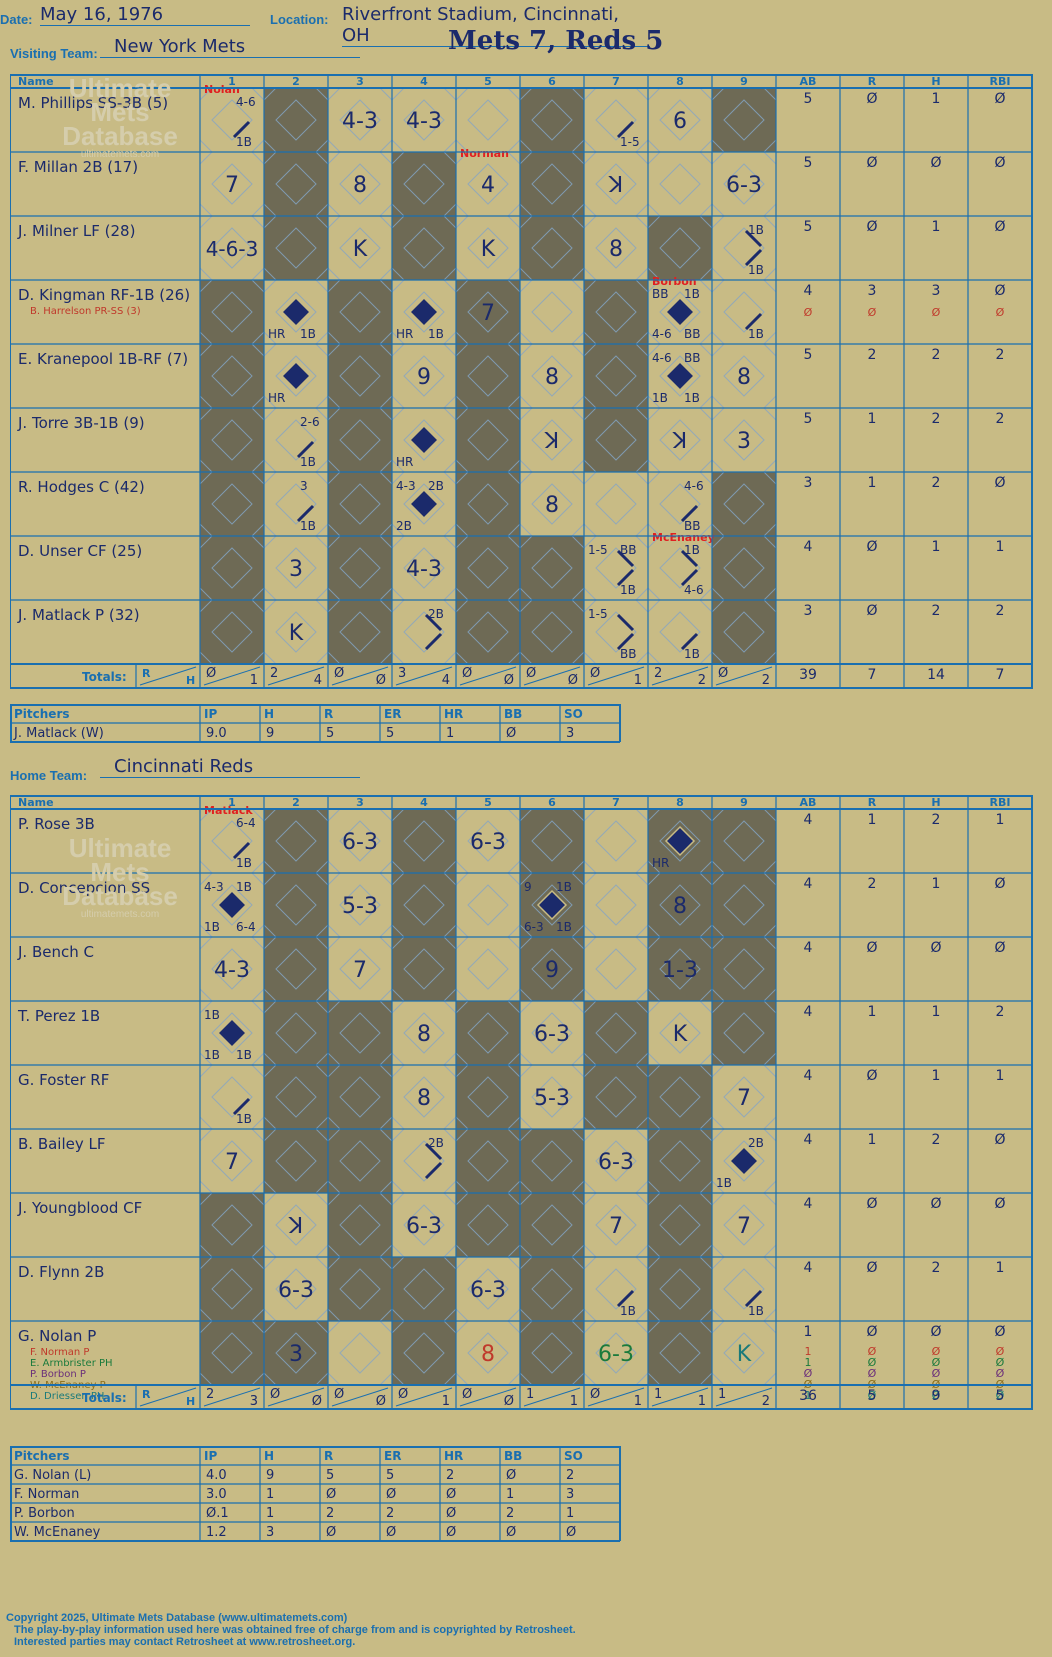 The width and height of the screenshot is (1052, 1657). Describe the element at coordinates (488, 1289) in the screenshot. I see `home-diamond-r7-c5` at that location.